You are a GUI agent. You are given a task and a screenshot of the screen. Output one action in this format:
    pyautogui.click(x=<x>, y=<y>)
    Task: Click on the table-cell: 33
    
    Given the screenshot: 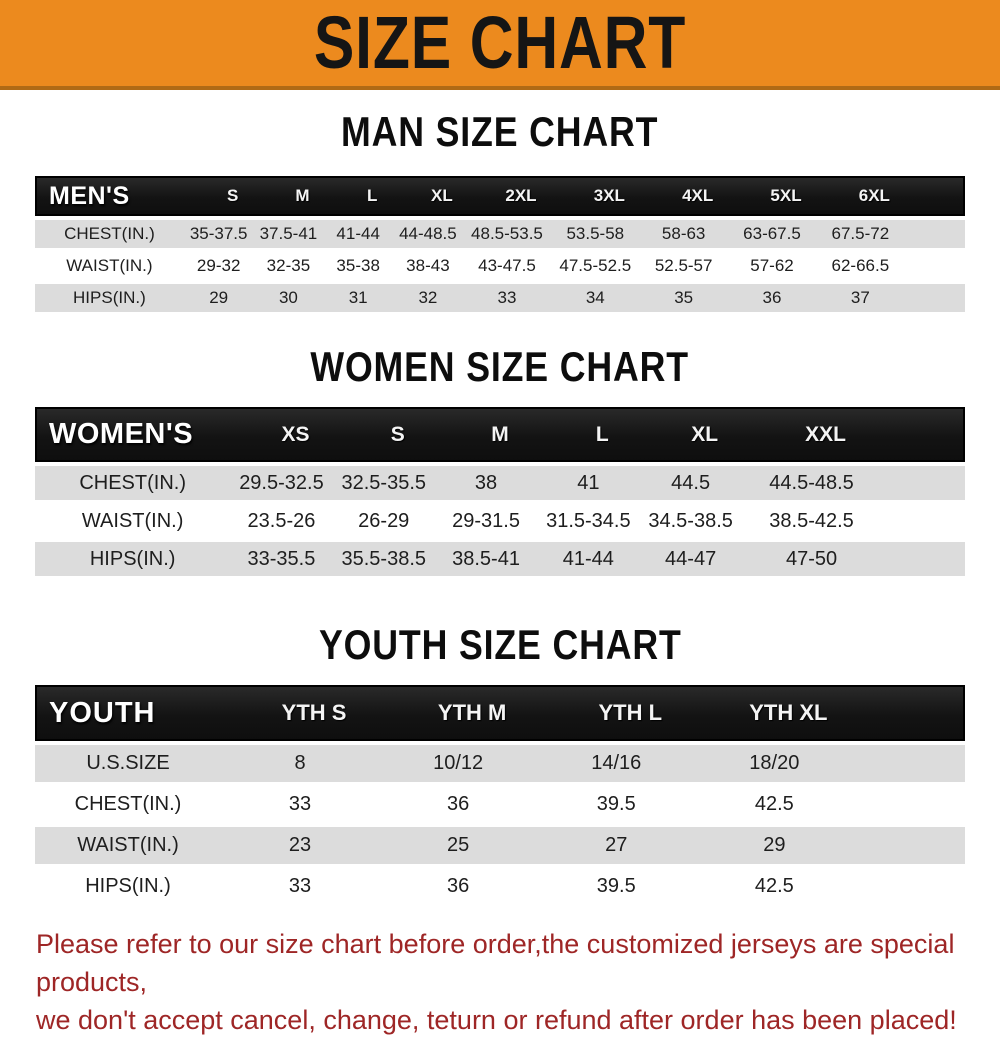 What is the action you would take?
    pyautogui.click(x=300, y=886)
    